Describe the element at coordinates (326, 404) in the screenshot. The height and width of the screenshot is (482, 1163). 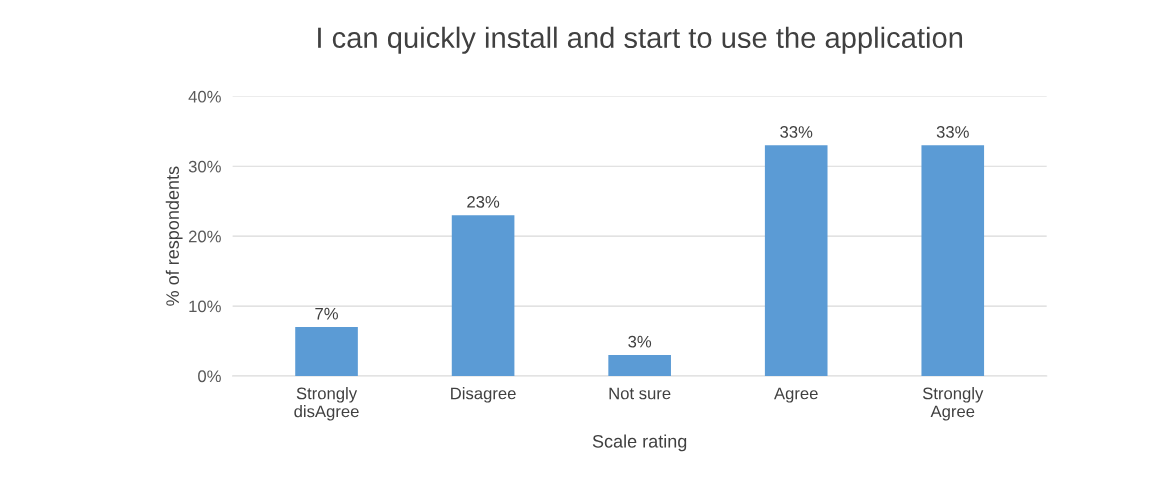
I see `x-tick-label: Strongly disAgree` at that location.